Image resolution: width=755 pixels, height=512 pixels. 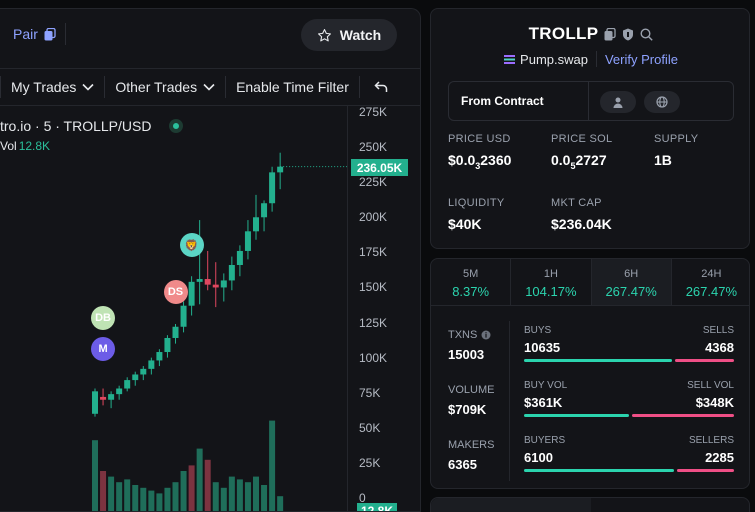 I want to click on my-trades-dropdown: My Trades, so click(x=52, y=87).